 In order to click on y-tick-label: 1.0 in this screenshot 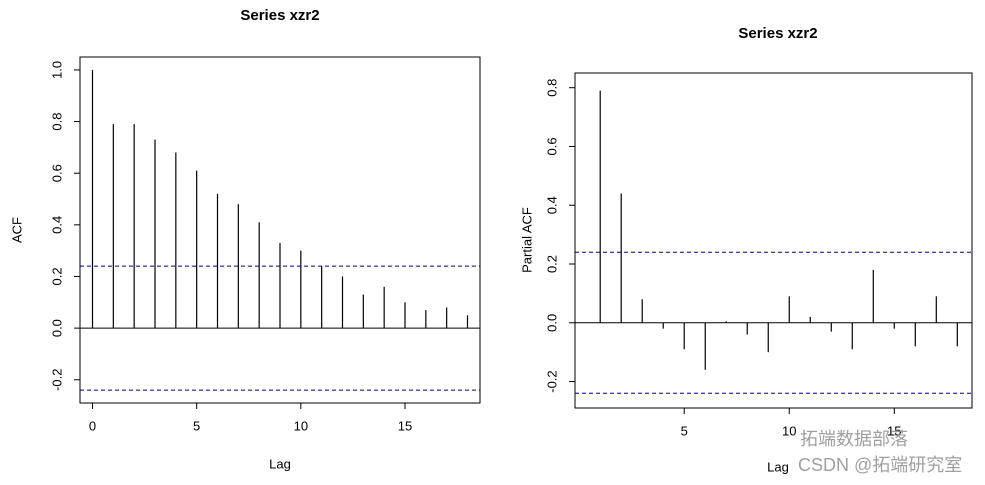, I will do `click(56, 70)`.